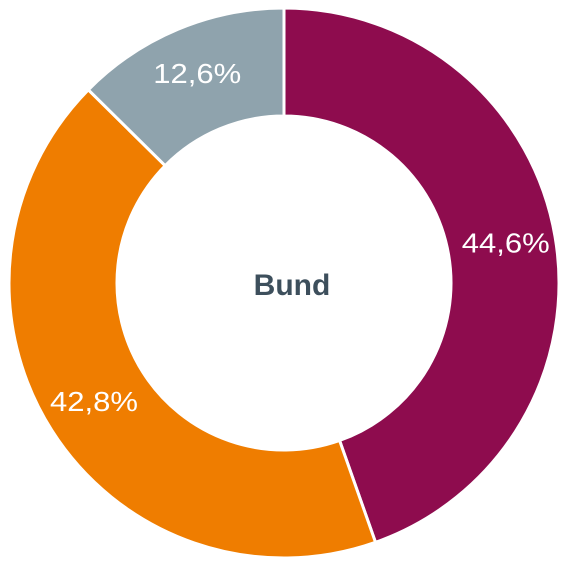  I want to click on center-title: Bund, so click(292, 285).